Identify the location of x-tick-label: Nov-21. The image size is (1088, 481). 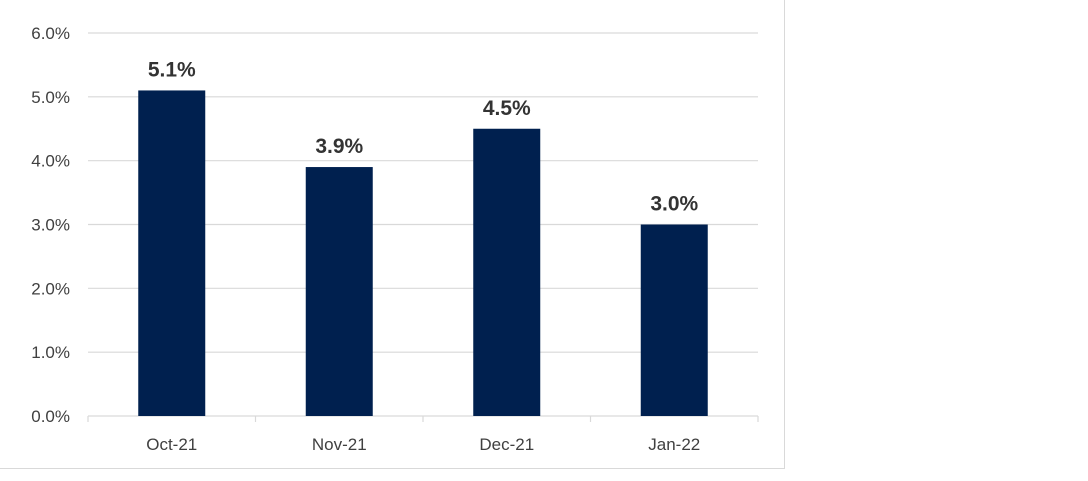
(339, 444).